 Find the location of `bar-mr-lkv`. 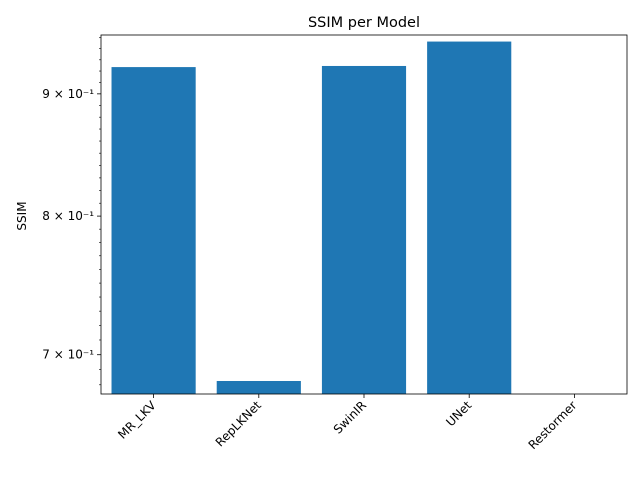

bar-mr-lkv is located at coordinates (153, 230).